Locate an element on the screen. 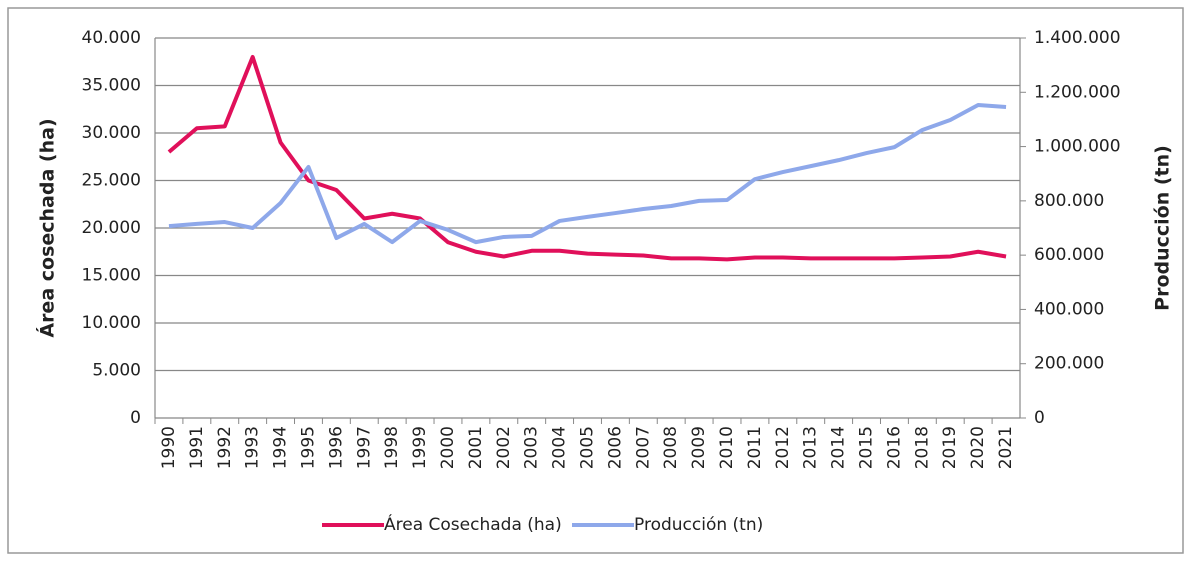  legend-label: Producción (tn) is located at coordinates (698, 525).